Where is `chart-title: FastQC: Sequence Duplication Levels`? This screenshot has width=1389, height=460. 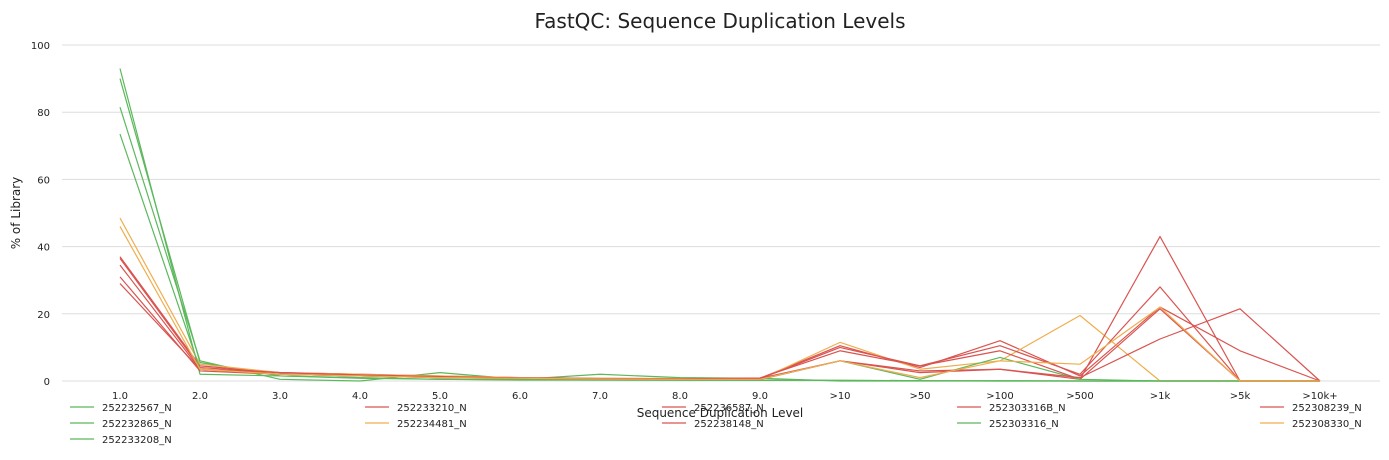 chart-title: FastQC: Sequence Duplication Levels is located at coordinates (719, 21).